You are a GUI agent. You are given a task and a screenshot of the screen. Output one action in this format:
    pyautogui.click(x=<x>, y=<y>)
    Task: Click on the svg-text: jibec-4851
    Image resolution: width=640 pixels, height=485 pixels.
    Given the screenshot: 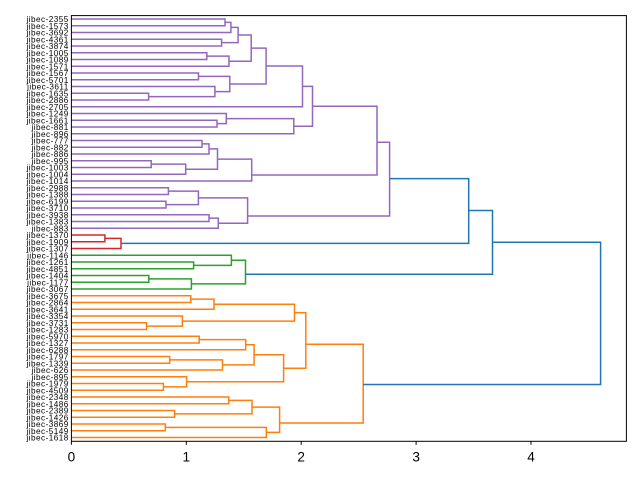 What is the action you would take?
    pyautogui.click(x=47, y=269)
    